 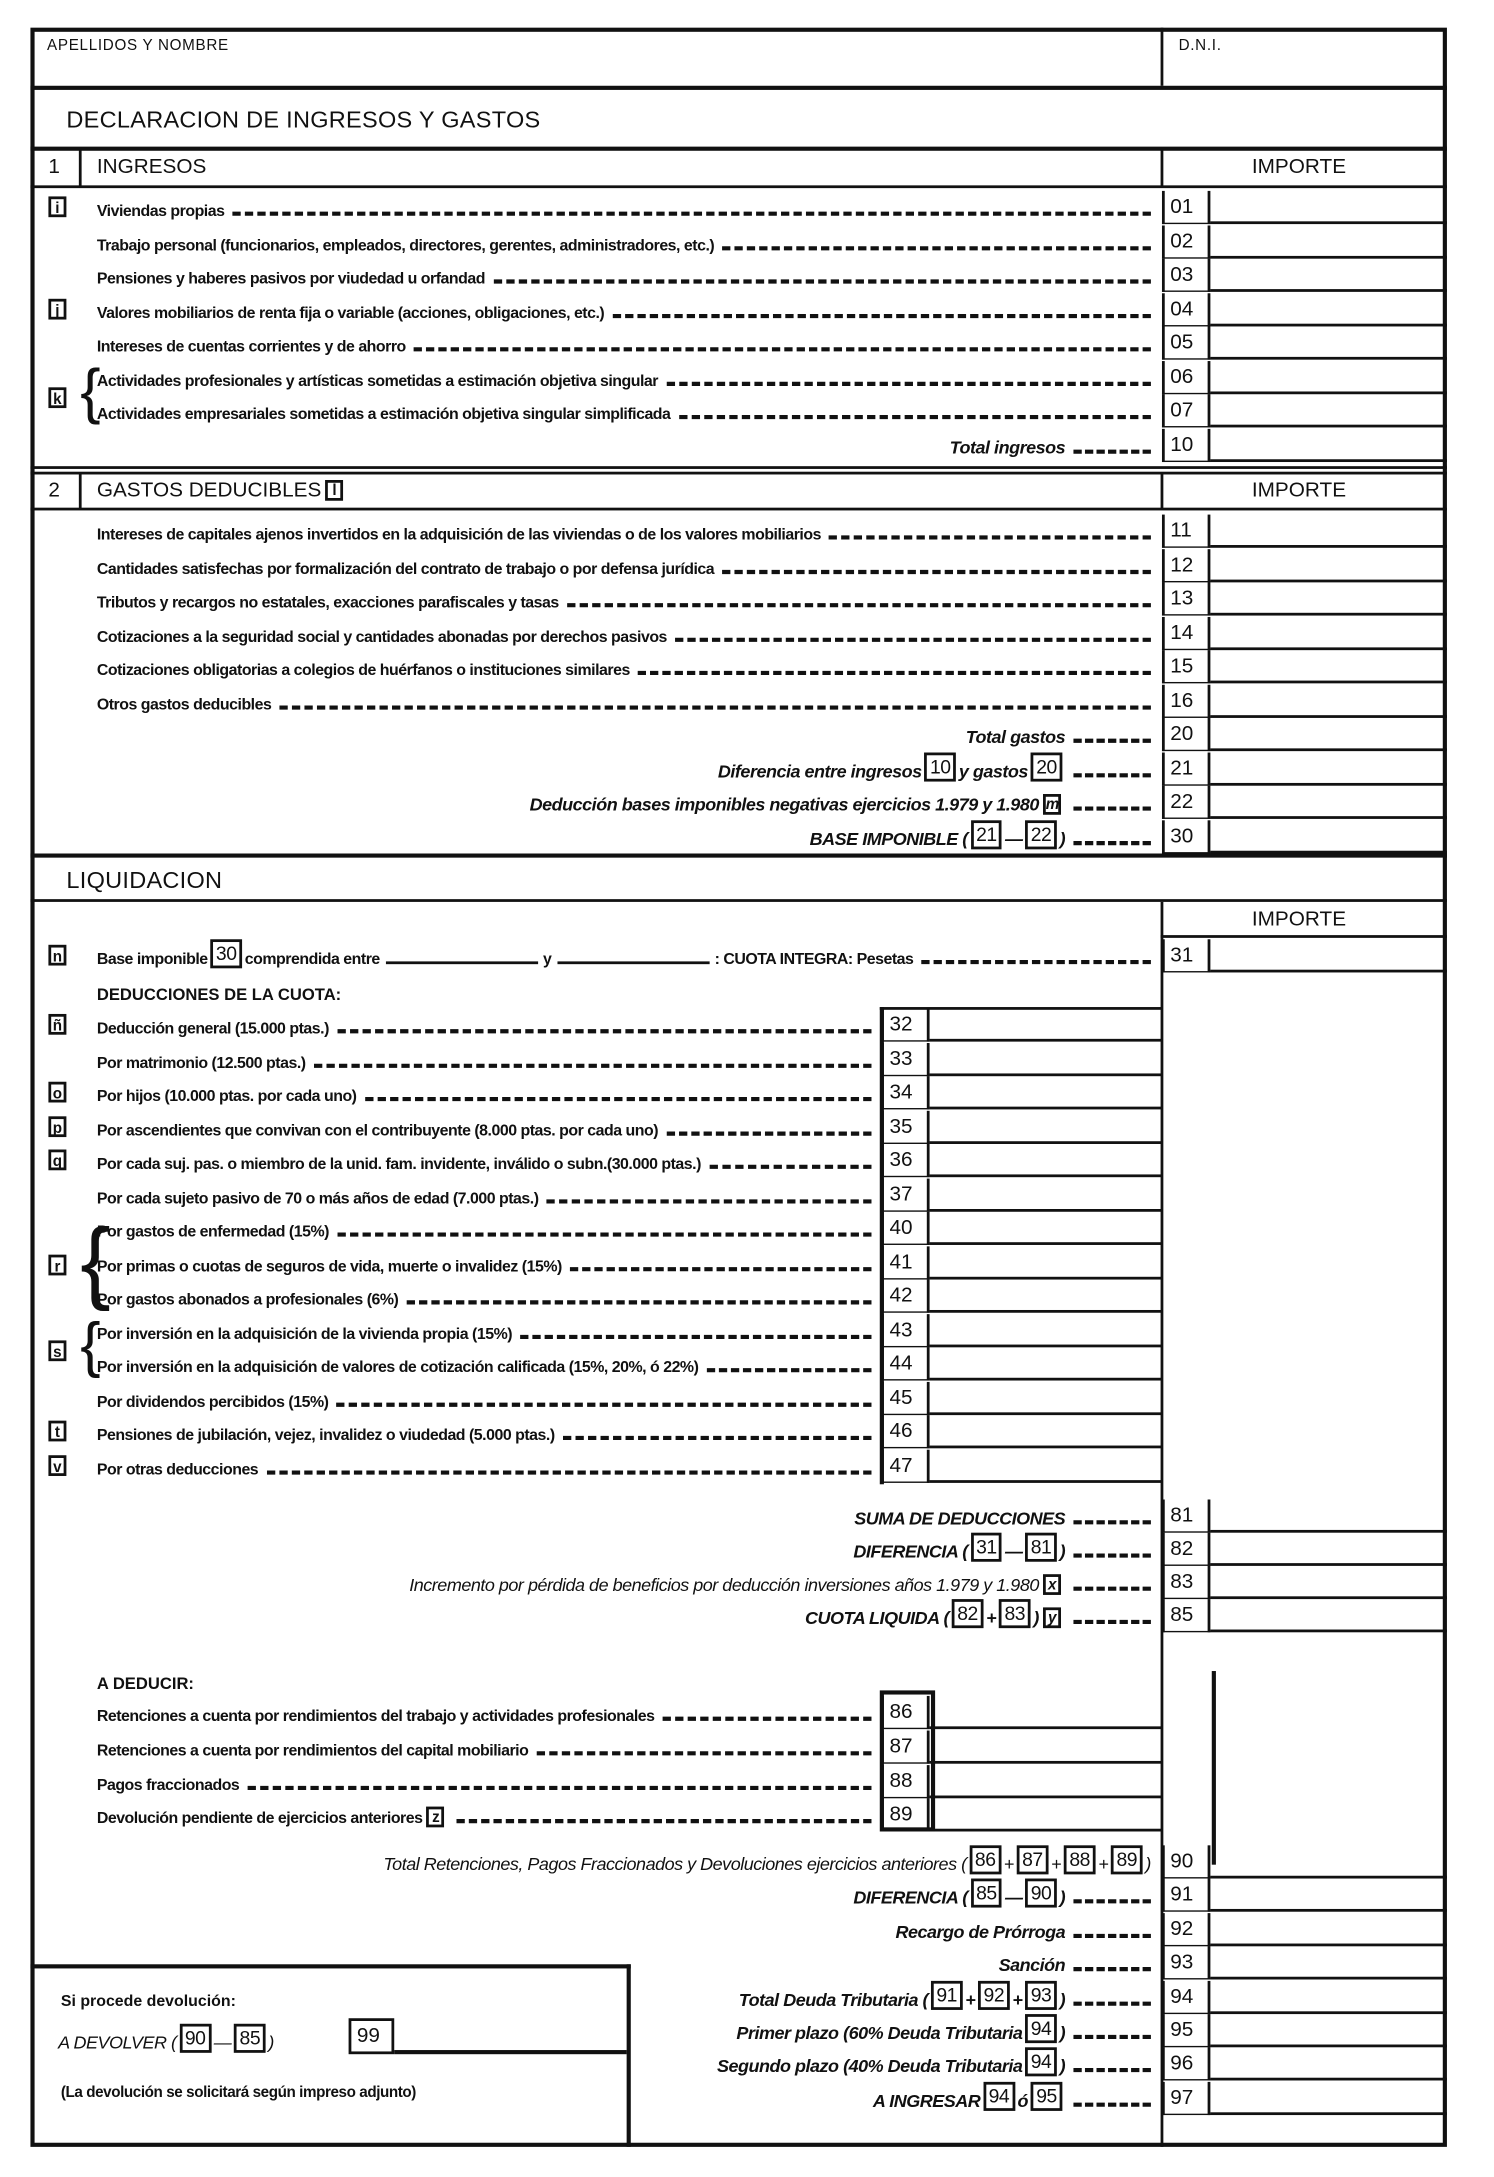 What do you see at coordinates (201, 1063) in the screenshot?
I see `label-text: Por matrimonio (12.500 ptas.)` at bounding box center [201, 1063].